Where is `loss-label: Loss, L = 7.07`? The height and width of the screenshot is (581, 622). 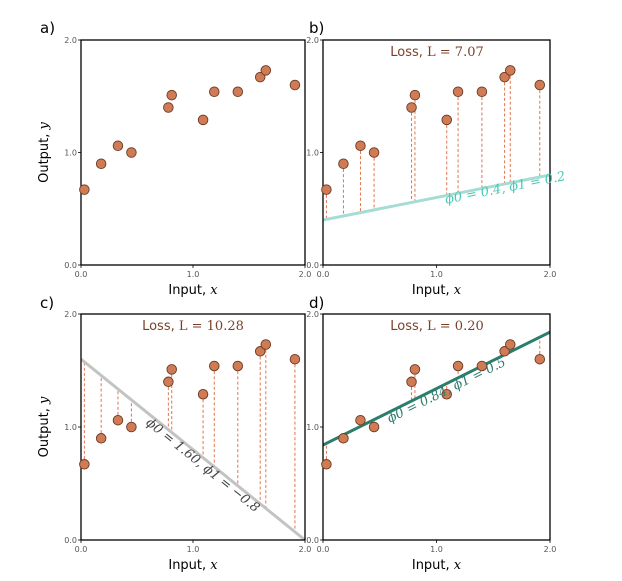 loss-label: Loss, L = 7.07 is located at coordinates (437, 52).